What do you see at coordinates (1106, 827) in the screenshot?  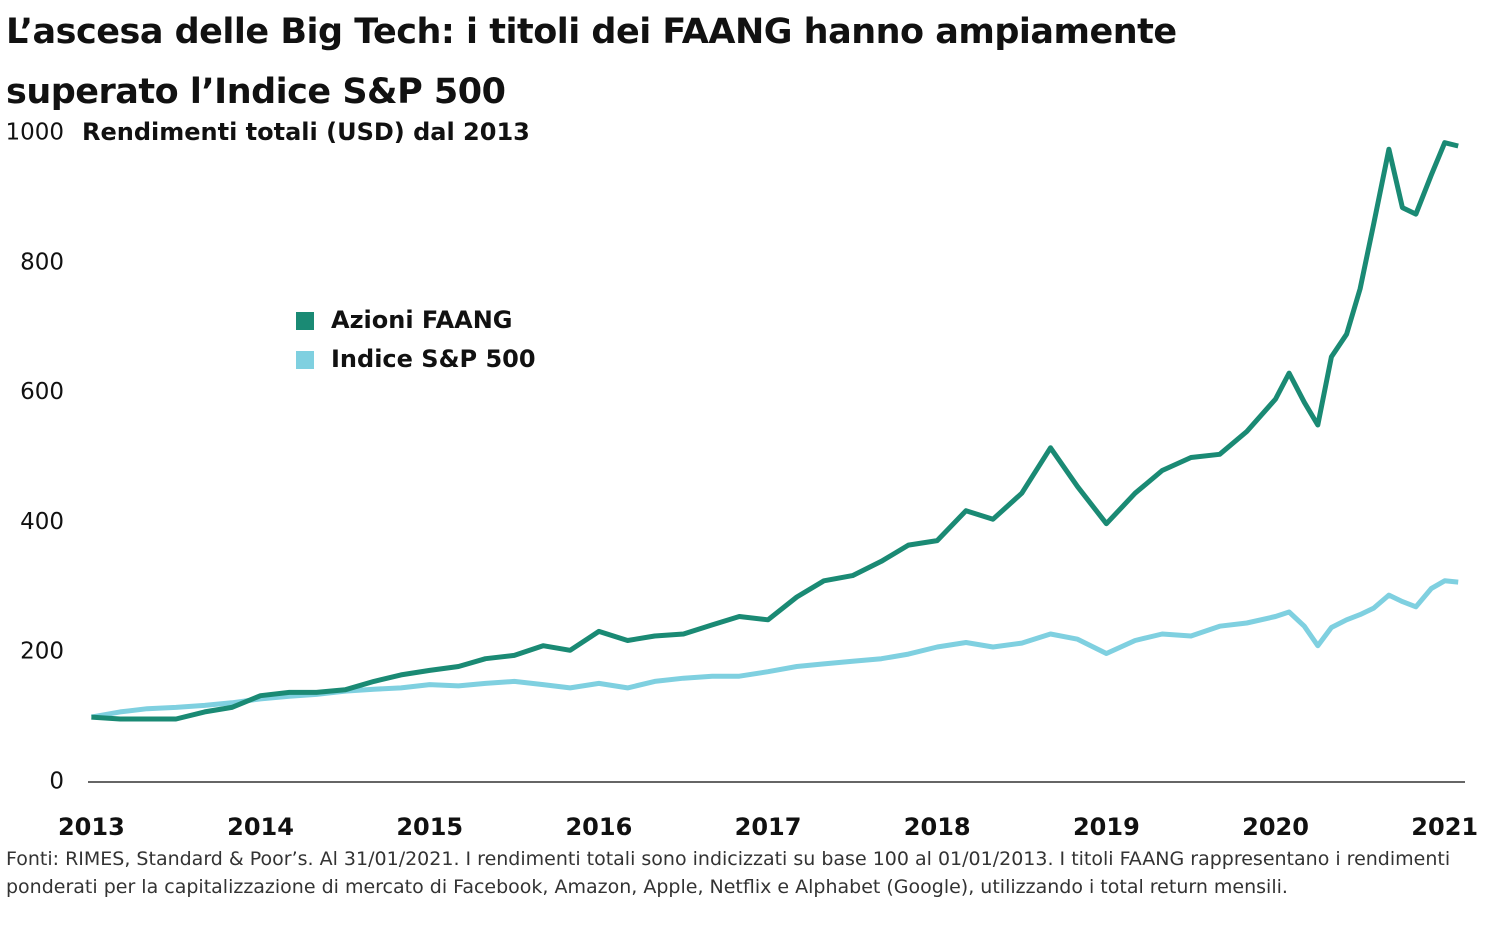 I see `x-tick-label: 2019` at bounding box center [1106, 827].